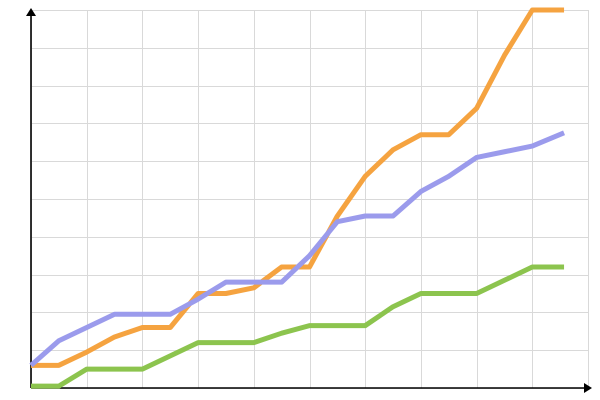 The width and height of the screenshot is (600, 400). Describe the element at coordinates (588, 388) in the screenshot. I see `x-axis-arrow-icon` at that location.